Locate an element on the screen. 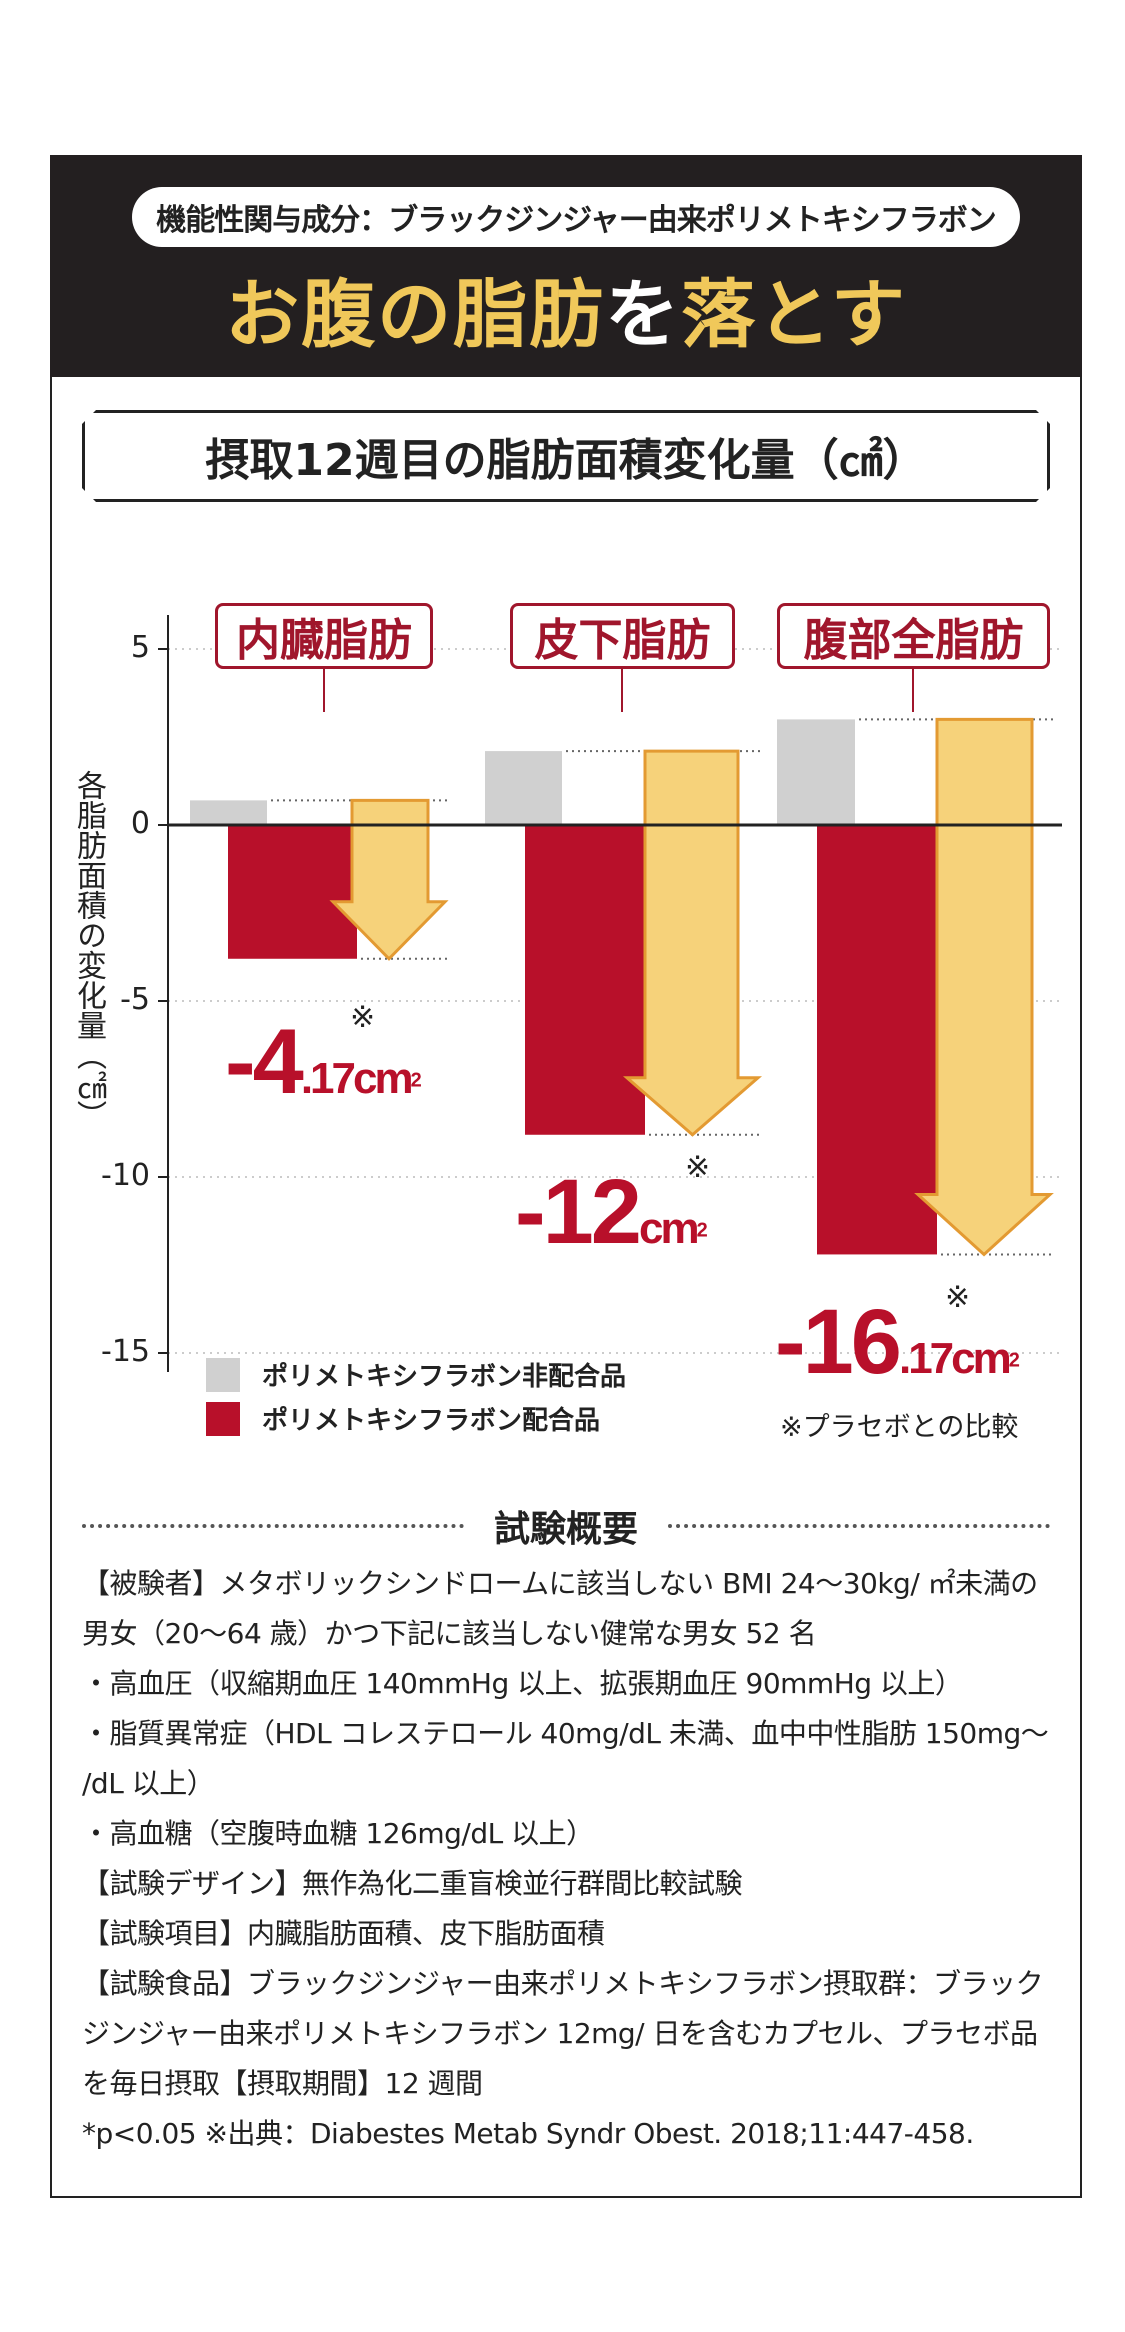 The width and height of the screenshot is (1125, 2332). diff-int: -12 is located at coordinates (578, 1212).